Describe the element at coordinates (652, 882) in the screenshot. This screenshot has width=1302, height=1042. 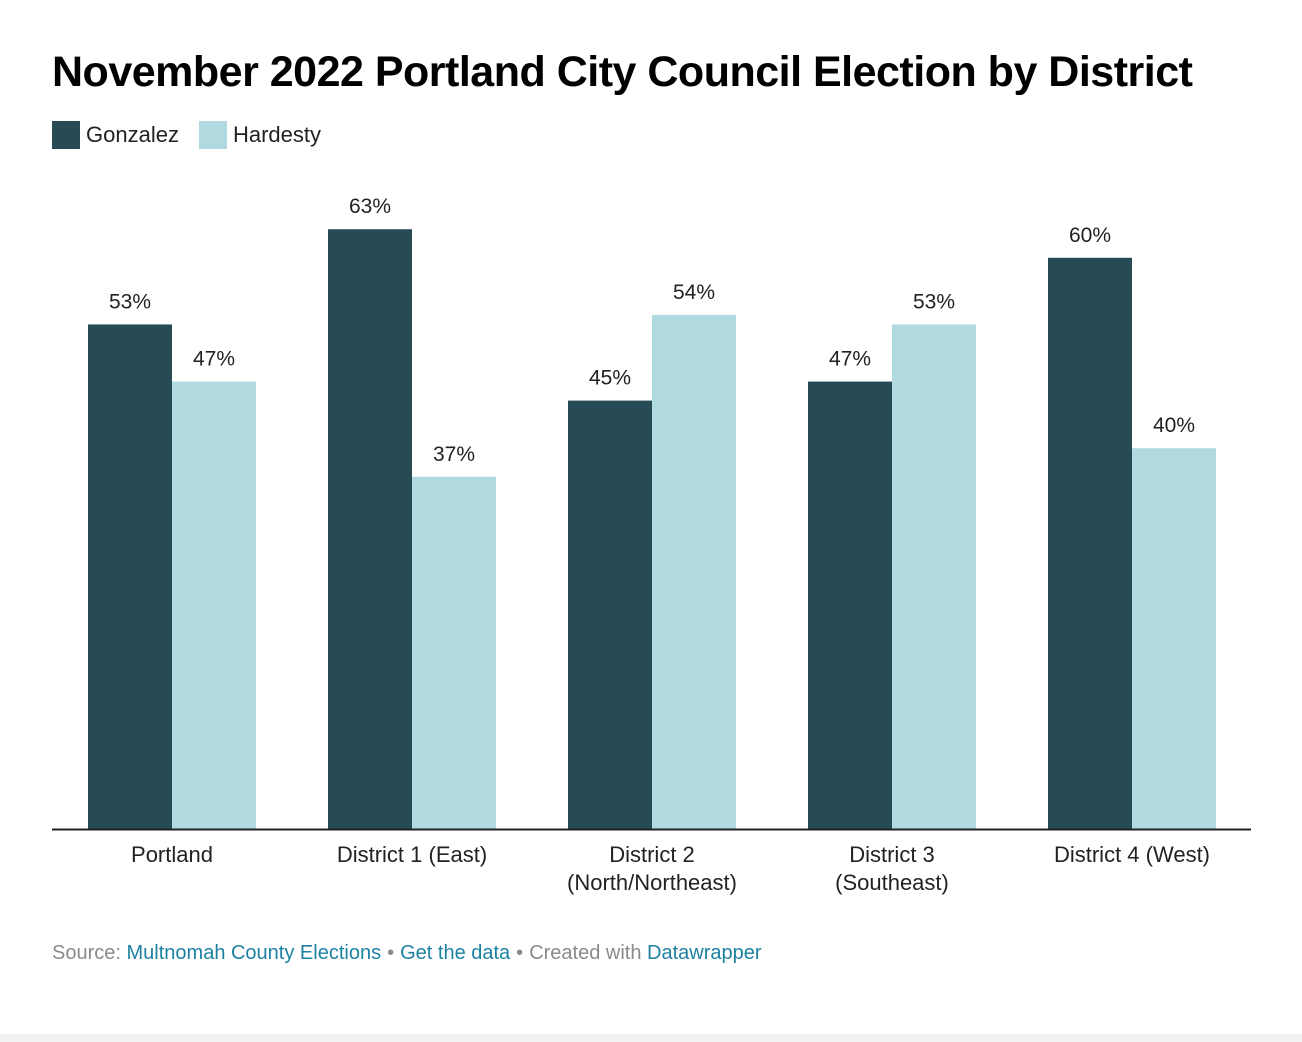
I see `category-label: (North/Northeast)` at that location.